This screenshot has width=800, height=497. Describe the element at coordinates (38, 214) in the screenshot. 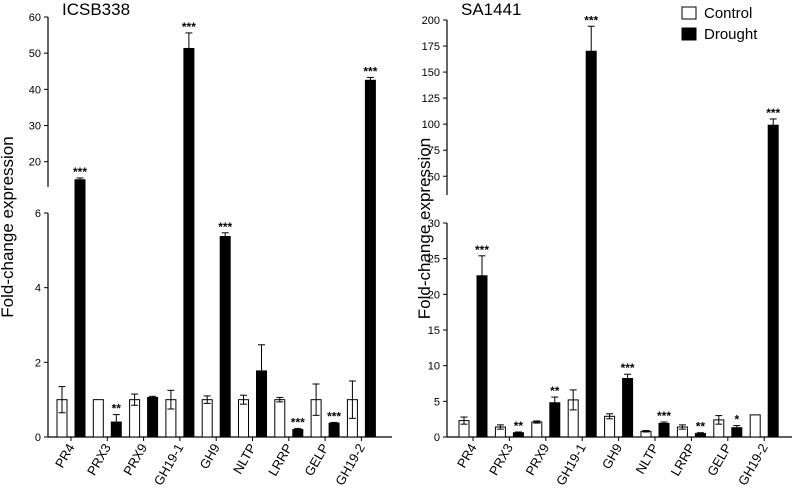

I see `y-tick-label: 6` at that location.